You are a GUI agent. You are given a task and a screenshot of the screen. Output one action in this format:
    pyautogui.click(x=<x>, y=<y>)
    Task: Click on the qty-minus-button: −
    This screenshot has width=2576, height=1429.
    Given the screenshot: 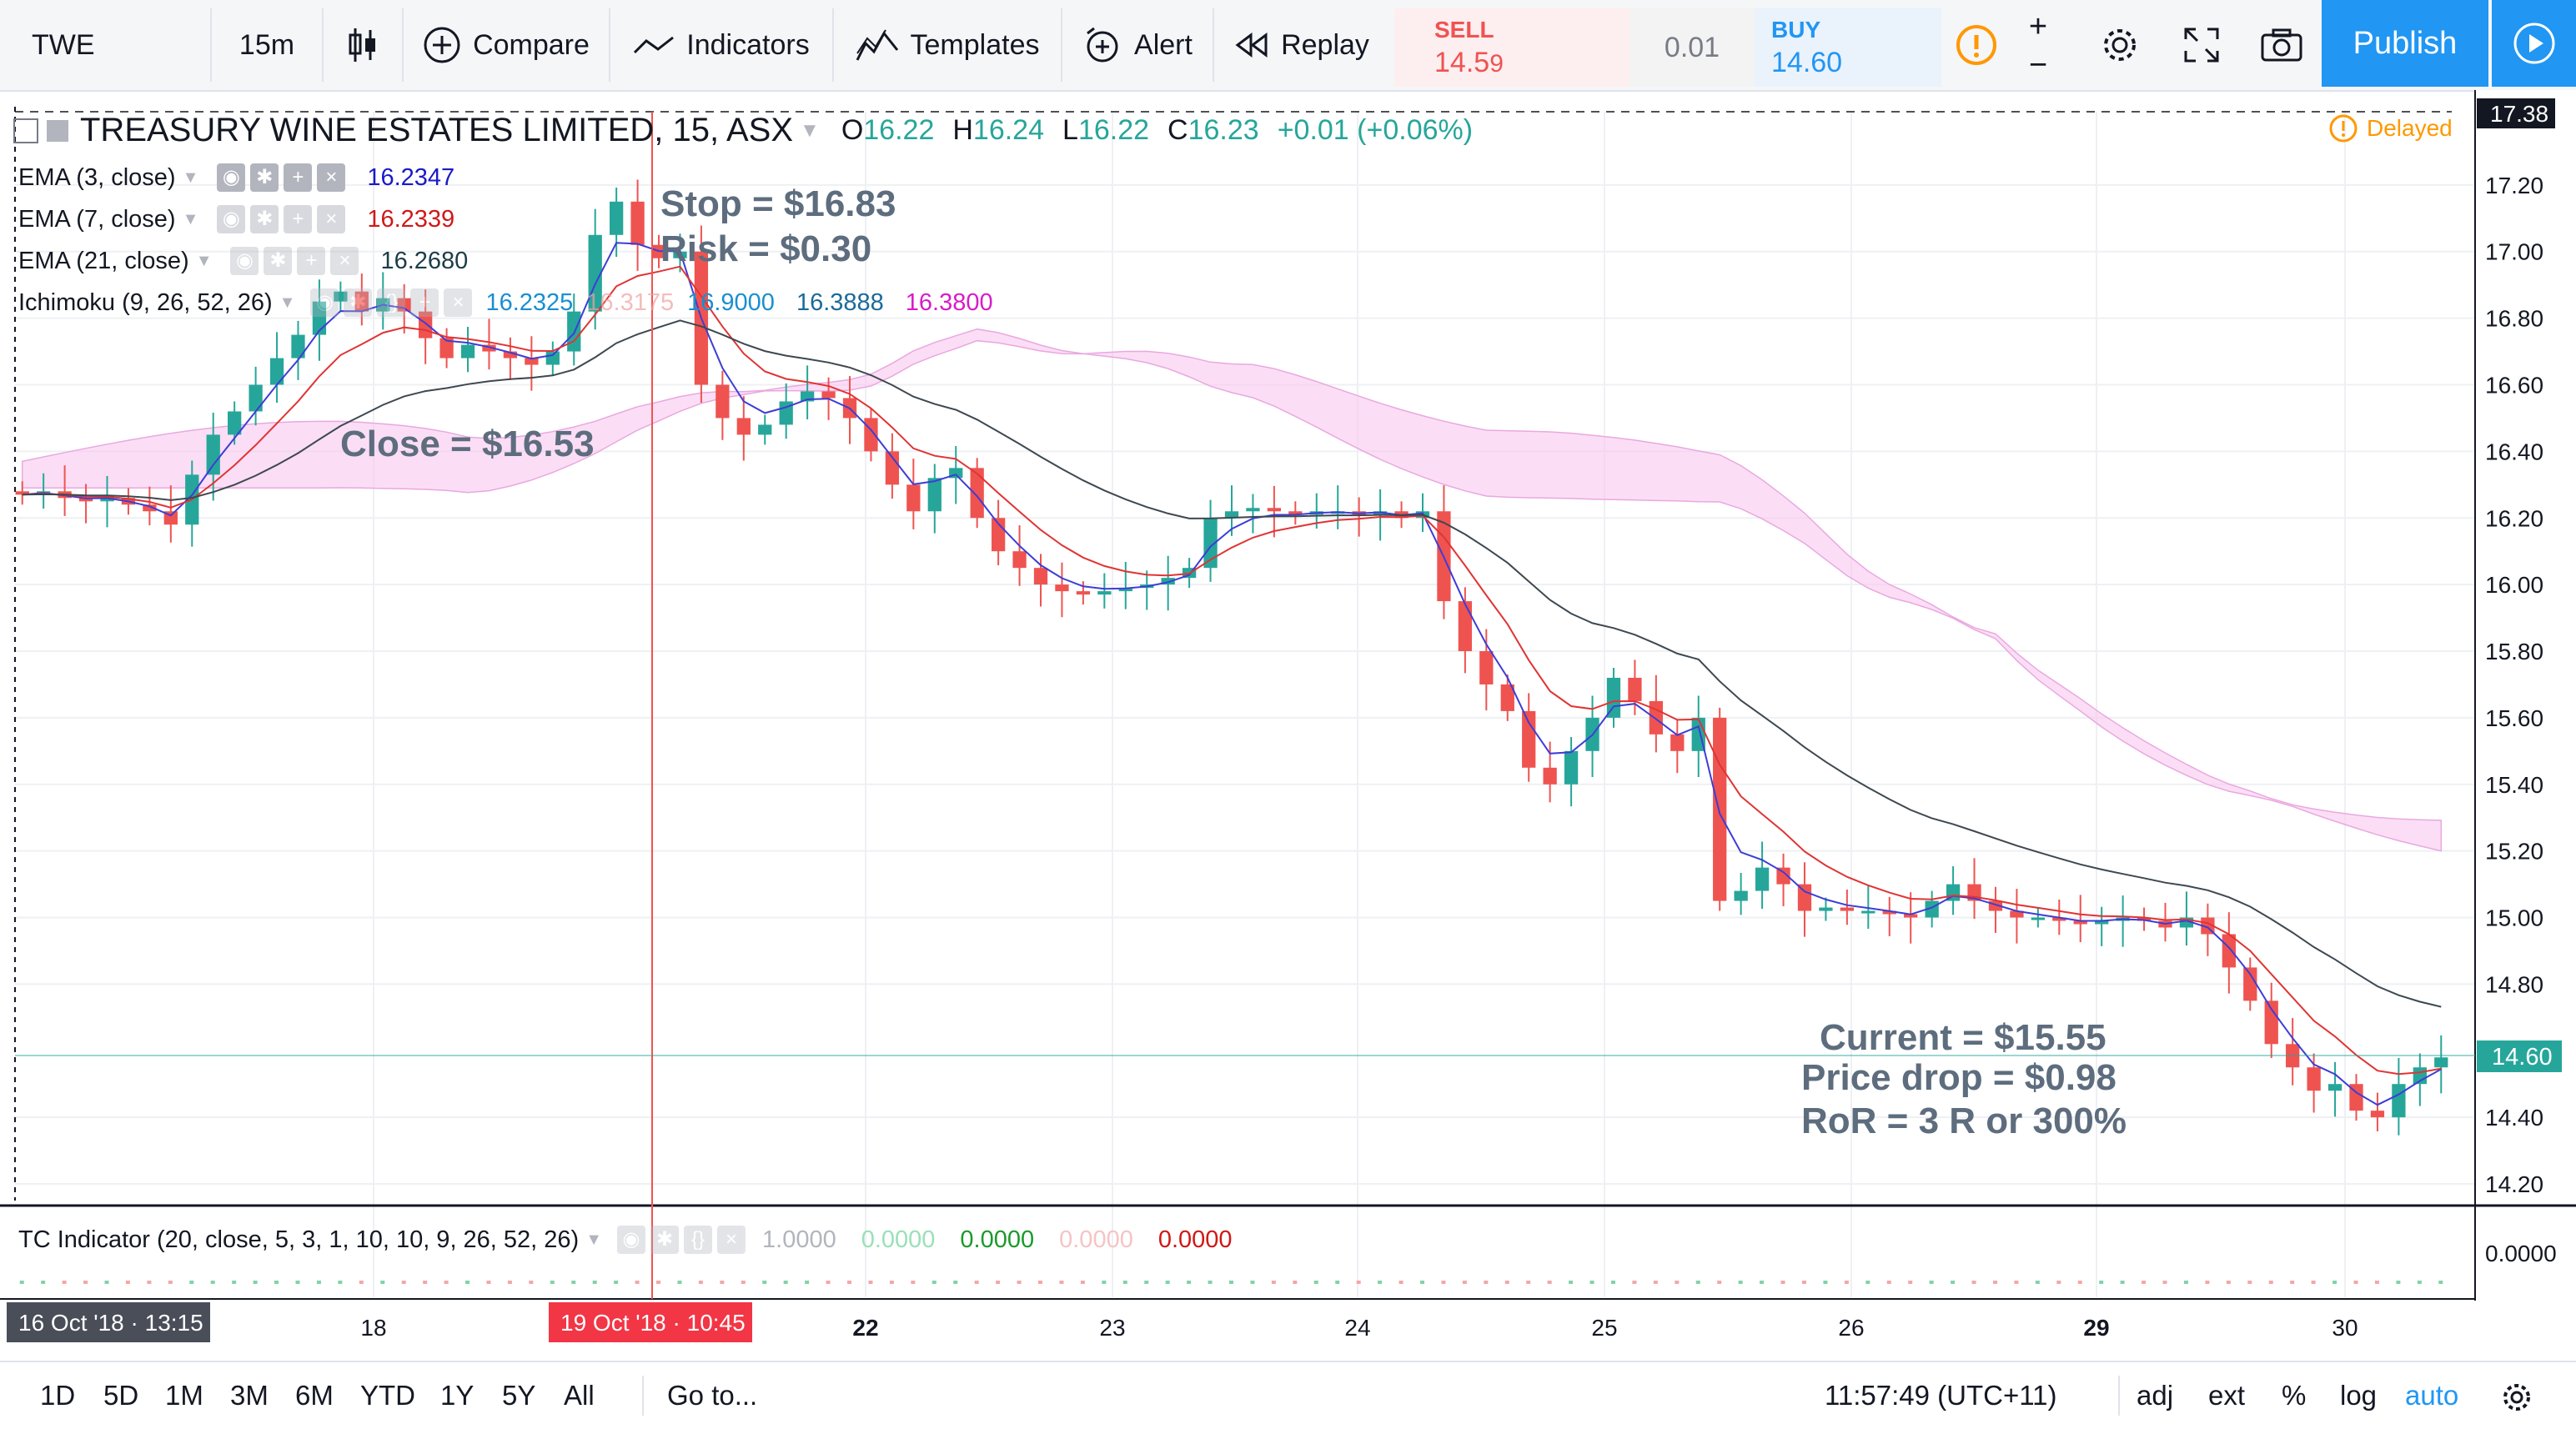 What is the action you would take?
    pyautogui.click(x=2038, y=65)
    